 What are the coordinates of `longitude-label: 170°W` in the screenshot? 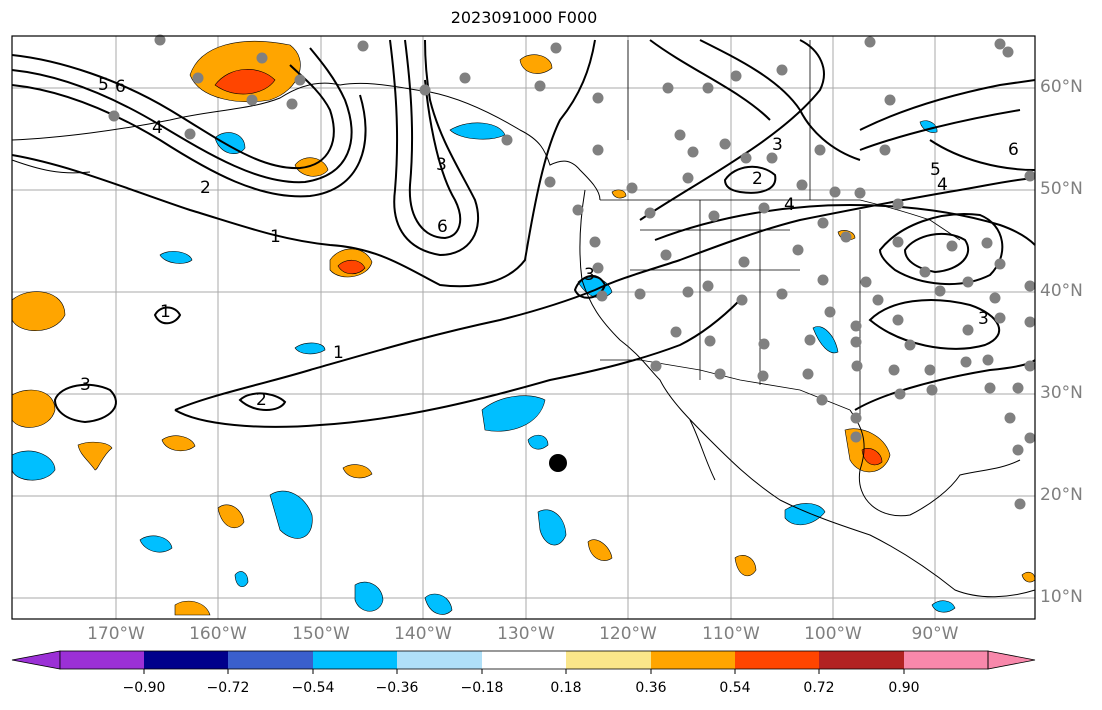 It's located at (116, 634).